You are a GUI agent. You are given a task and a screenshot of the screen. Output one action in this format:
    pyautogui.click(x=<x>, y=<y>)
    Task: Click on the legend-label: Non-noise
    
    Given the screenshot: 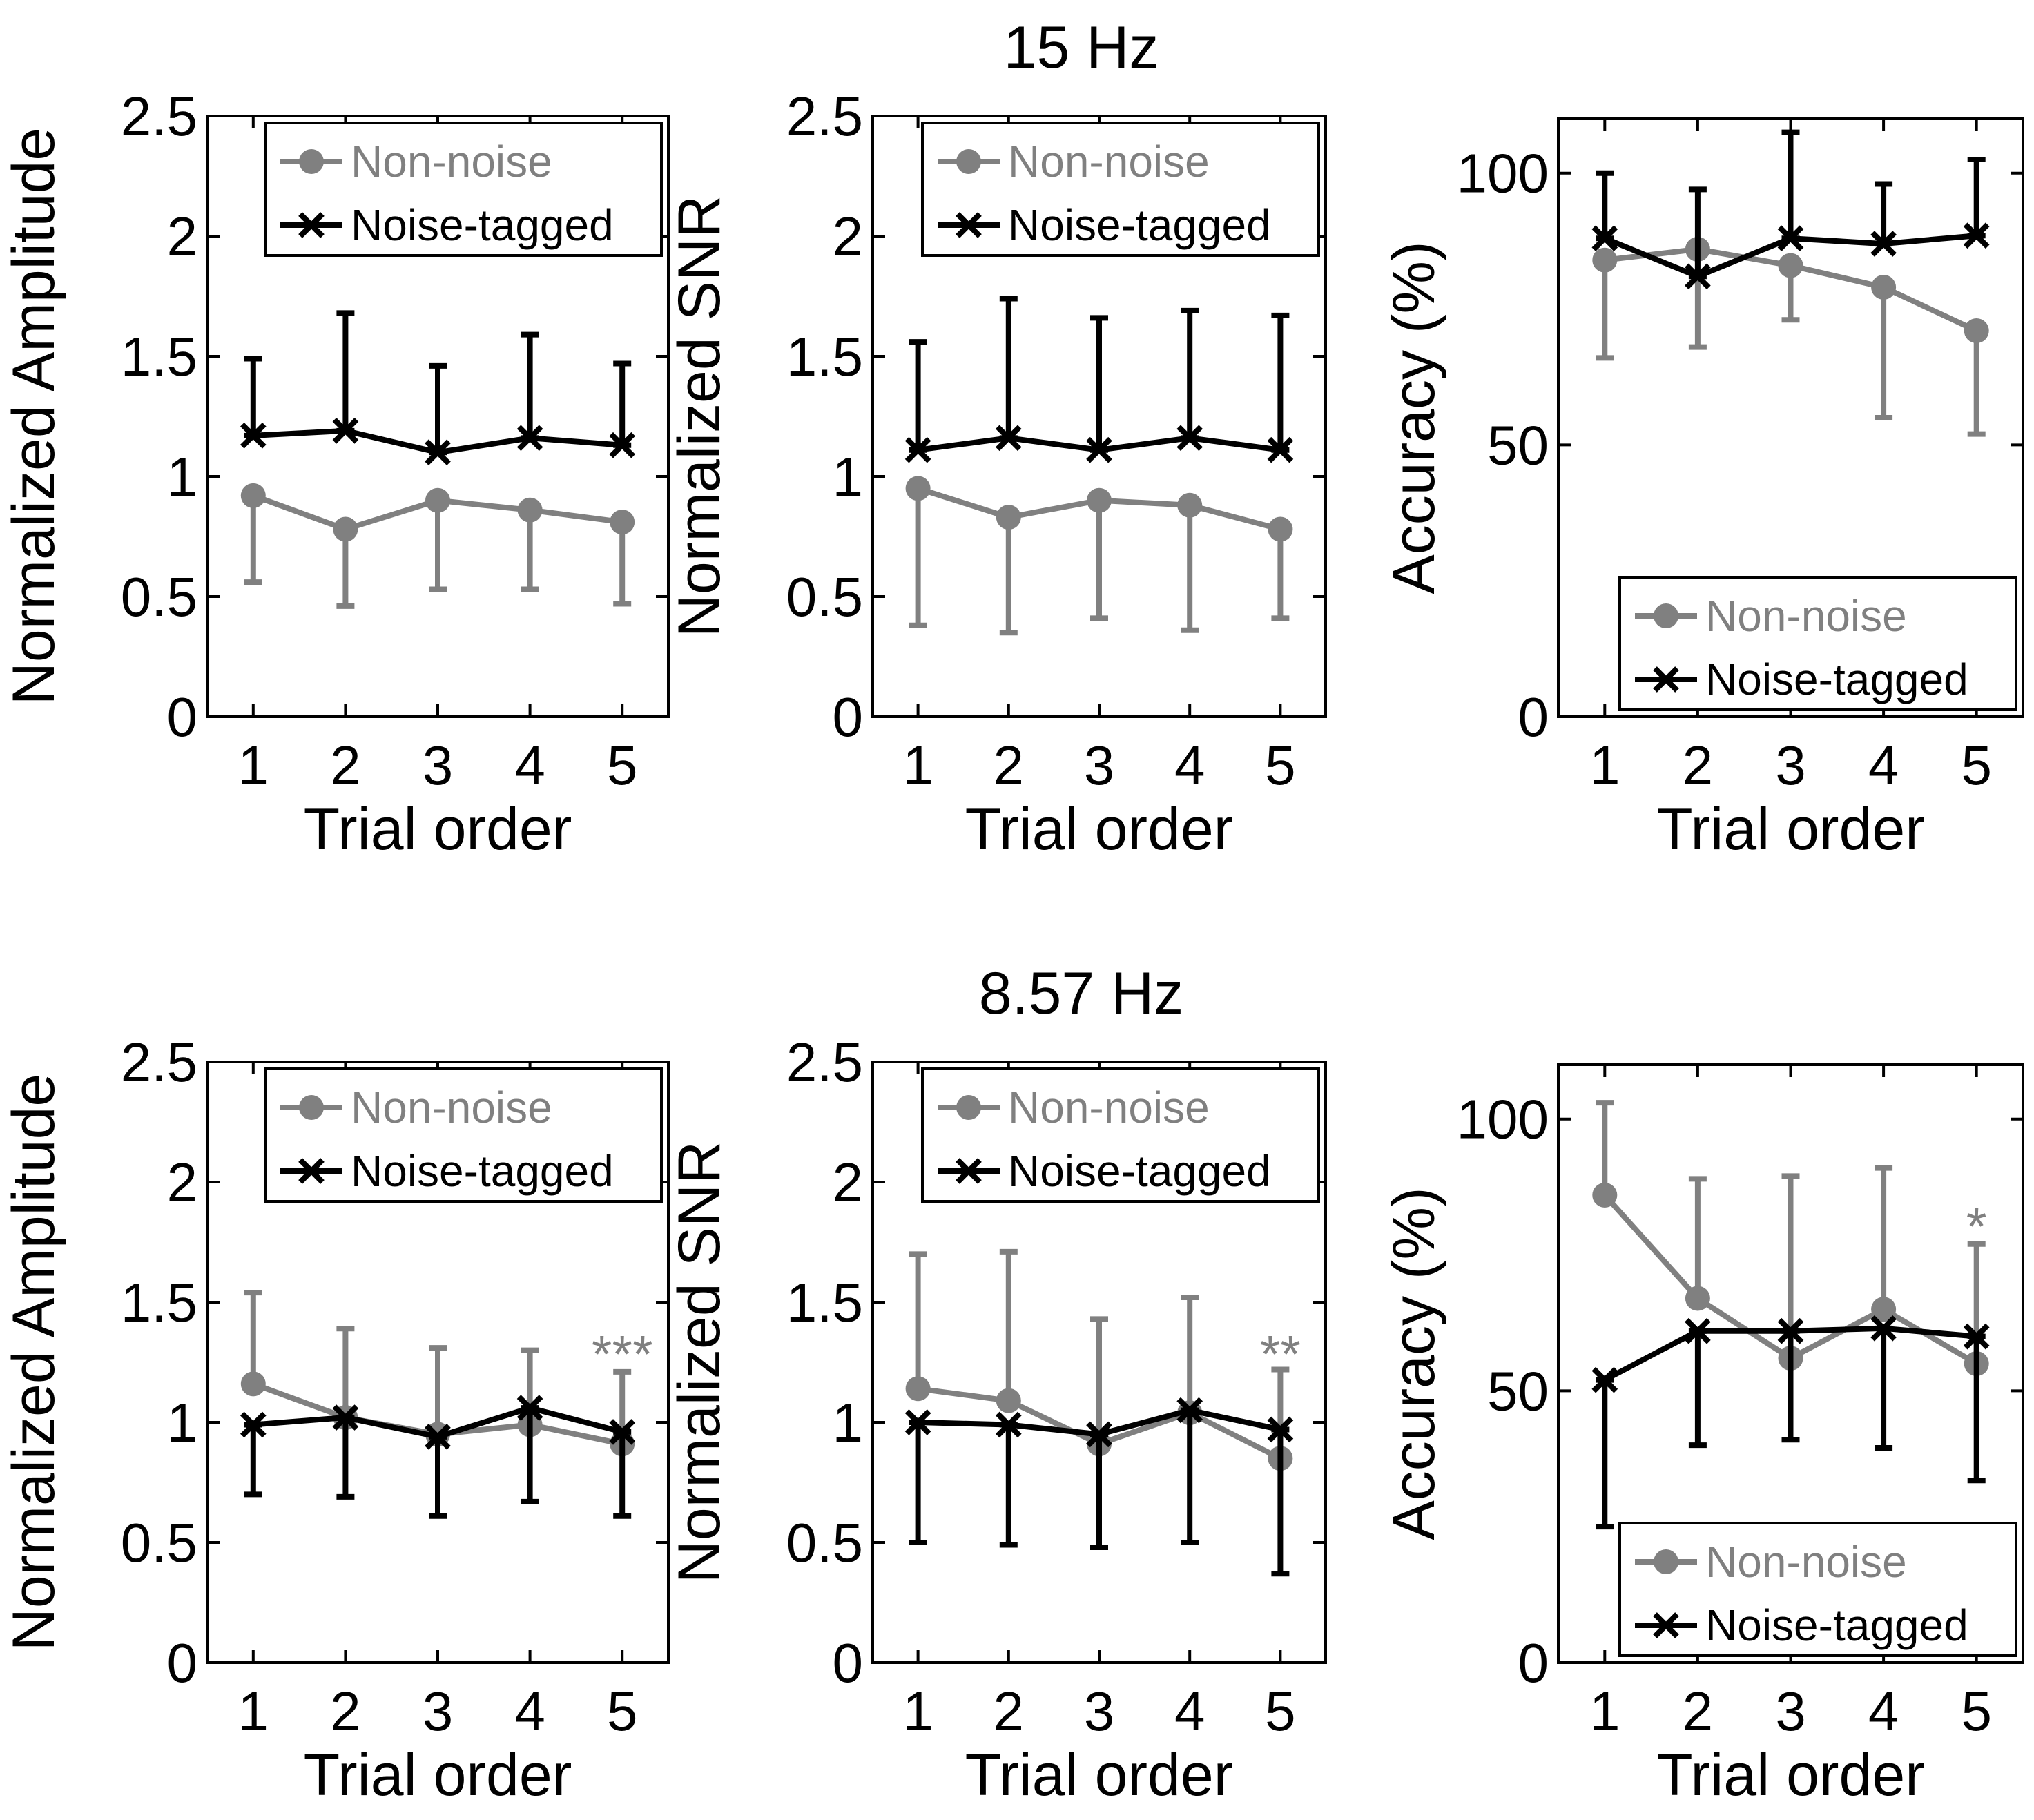 What is the action you would take?
    pyautogui.click(x=1806, y=616)
    